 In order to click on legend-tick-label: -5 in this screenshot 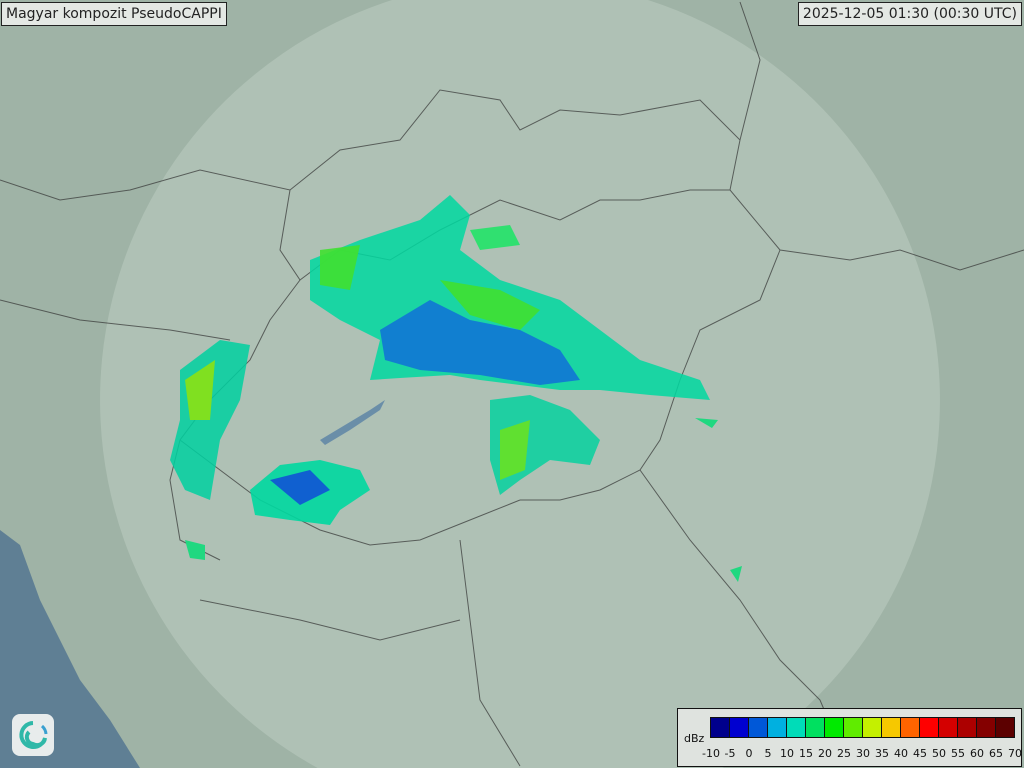, I will do `click(730, 753)`.